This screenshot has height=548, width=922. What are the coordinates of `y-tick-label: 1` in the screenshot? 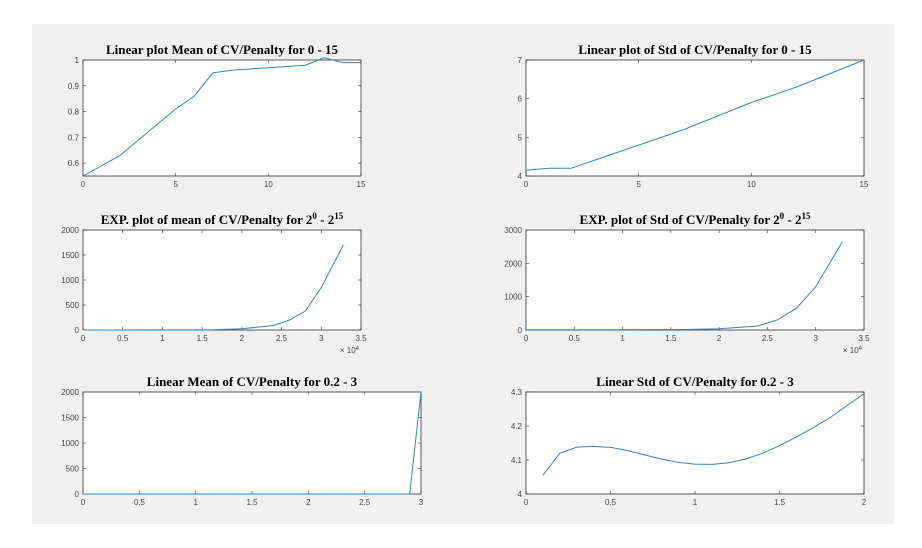 It's located at (77, 60).